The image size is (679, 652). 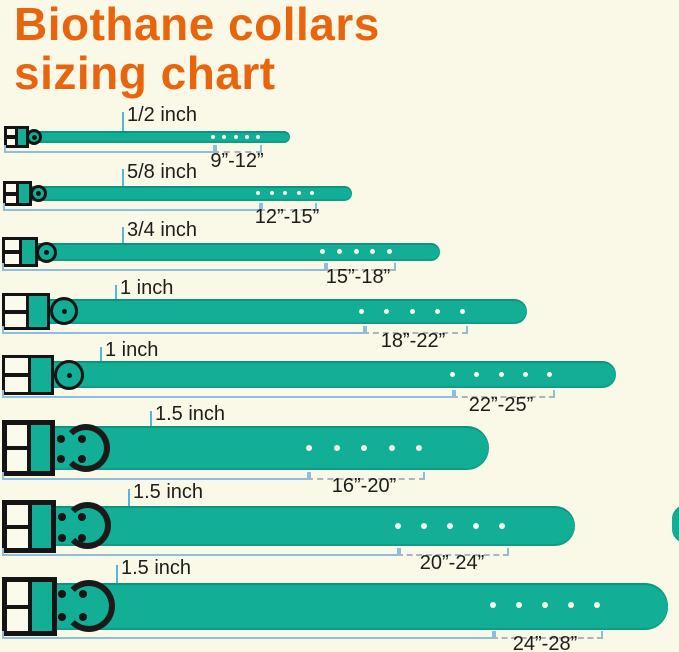 I want to click on title-line-2: sizing chart, so click(x=145, y=73).